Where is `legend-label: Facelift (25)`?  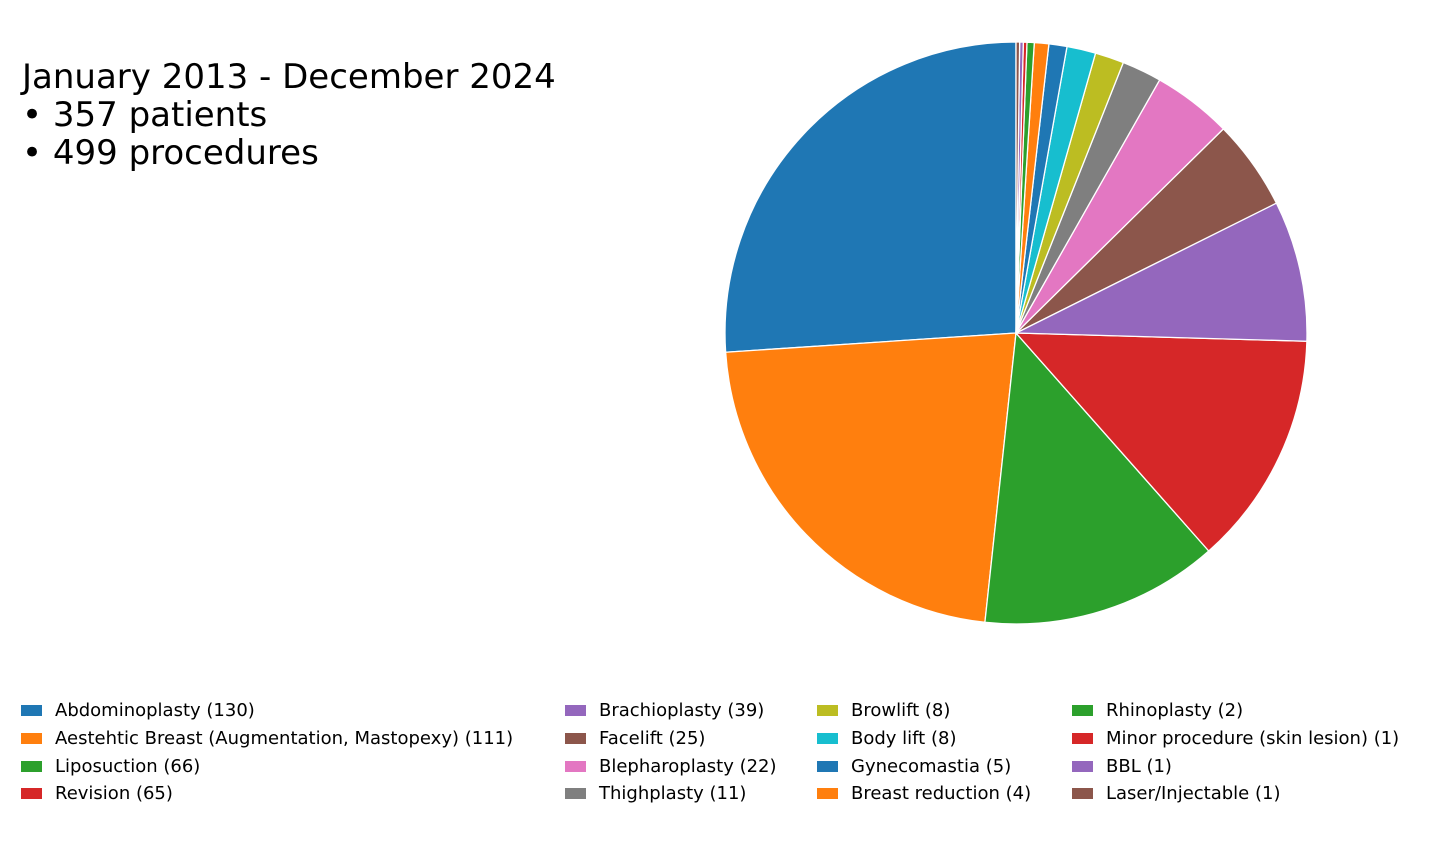 legend-label: Facelift (25) is located at coordinates (652, 739).